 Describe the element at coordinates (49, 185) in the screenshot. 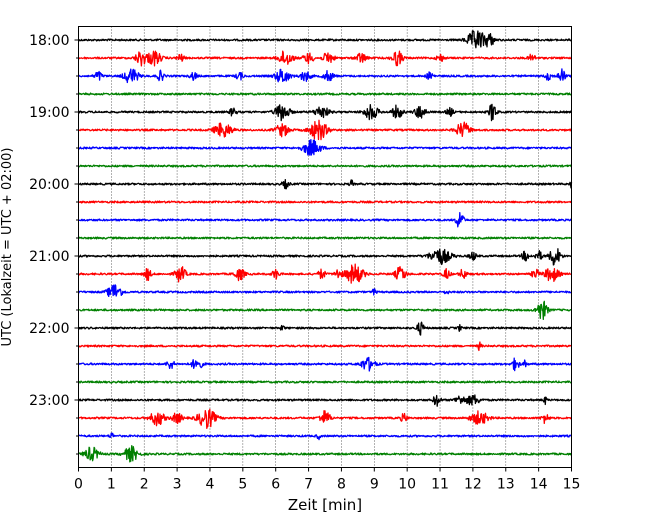

I see `y-tick-label-2: 20:00` at that location.